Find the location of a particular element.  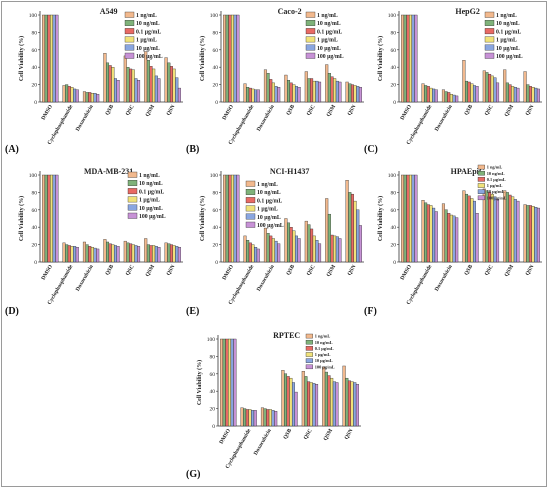

y-axis-label: Cell Viability (%) is located at coordinates (380, 218).